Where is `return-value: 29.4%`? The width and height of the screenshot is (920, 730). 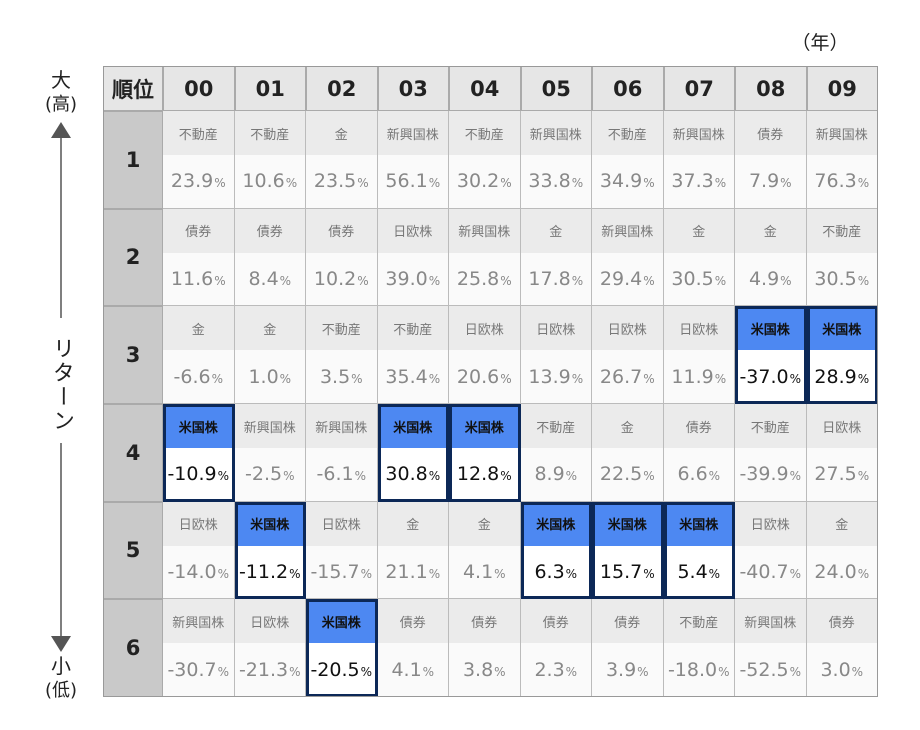 return-value: 29.4% is located at coordinates (628, 279).